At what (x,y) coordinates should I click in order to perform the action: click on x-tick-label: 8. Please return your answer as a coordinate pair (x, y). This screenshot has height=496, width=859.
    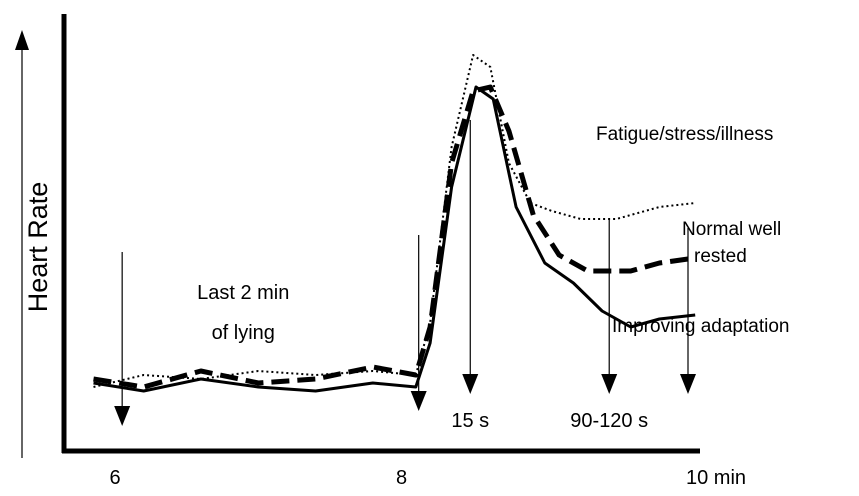
    Looking at the image, I should click on (401, 478).